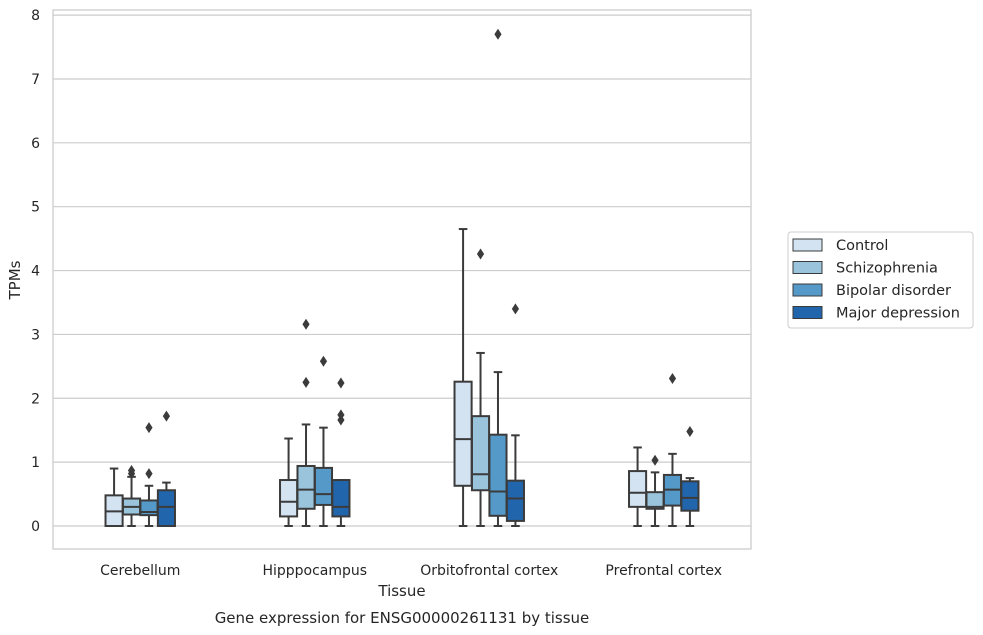 The height and width of the screenshot is (635, 983). Describe the element at coordinates (35, 208) in the screenshot. I see `y-tick-label: 5` at that location.